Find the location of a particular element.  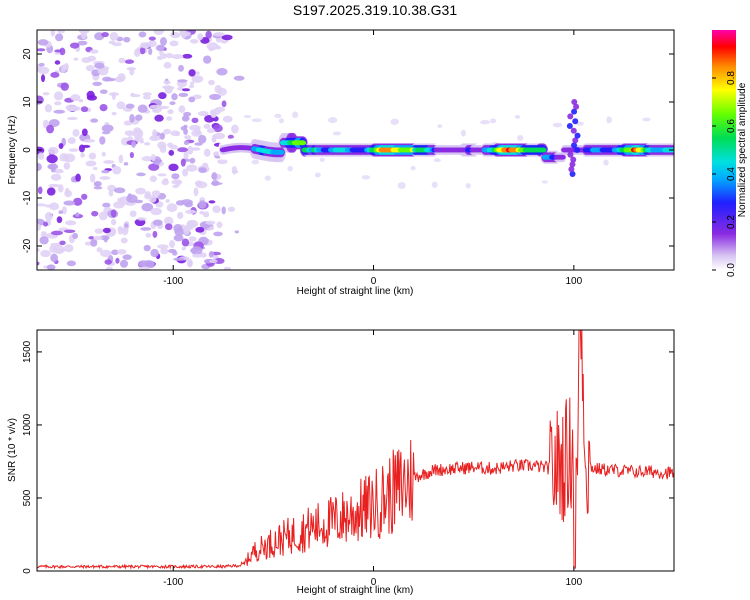

snr-y-tick-label: 1500 is located at coordinates (27, 351).